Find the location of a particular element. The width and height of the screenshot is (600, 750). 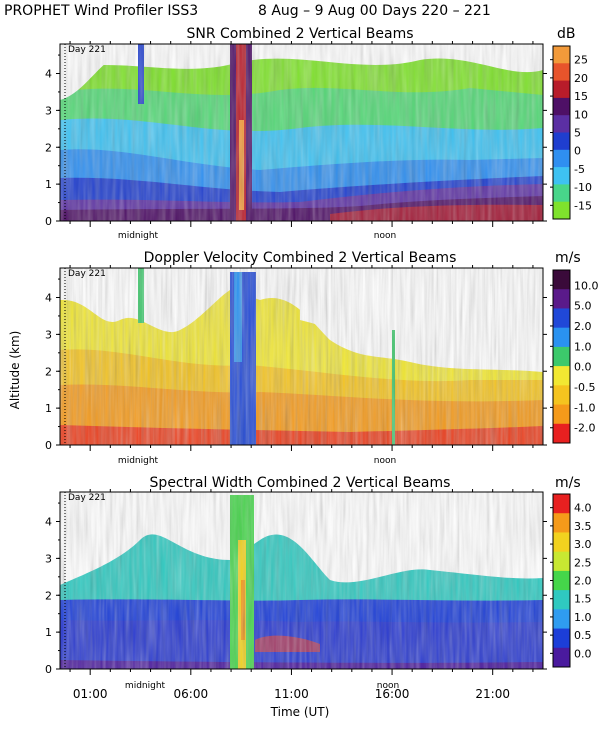

snr-day-label: Day 221 is located at coordinates (87, 50).